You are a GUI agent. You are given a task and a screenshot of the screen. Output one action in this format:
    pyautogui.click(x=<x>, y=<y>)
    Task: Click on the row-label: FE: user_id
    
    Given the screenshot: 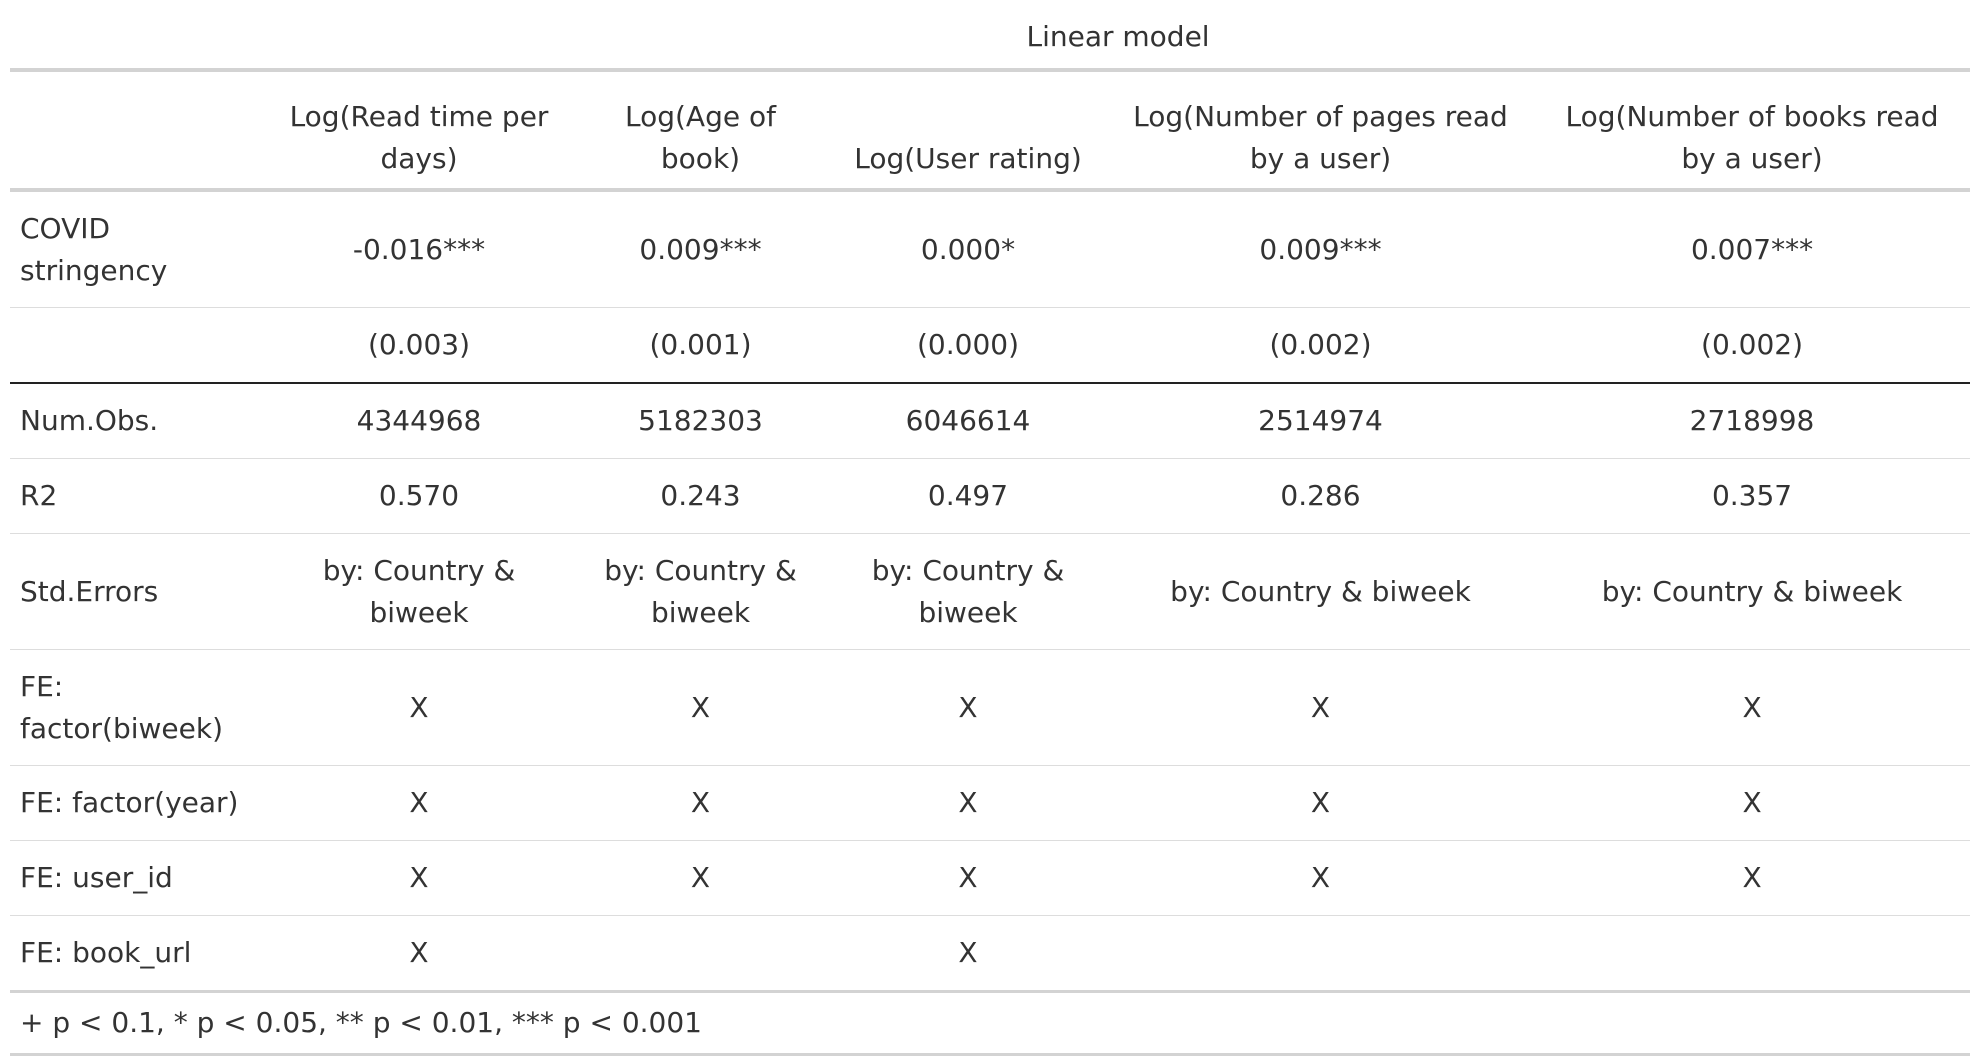 What is the action you would take?
    pyautogui.click(x=138, y=878)
    